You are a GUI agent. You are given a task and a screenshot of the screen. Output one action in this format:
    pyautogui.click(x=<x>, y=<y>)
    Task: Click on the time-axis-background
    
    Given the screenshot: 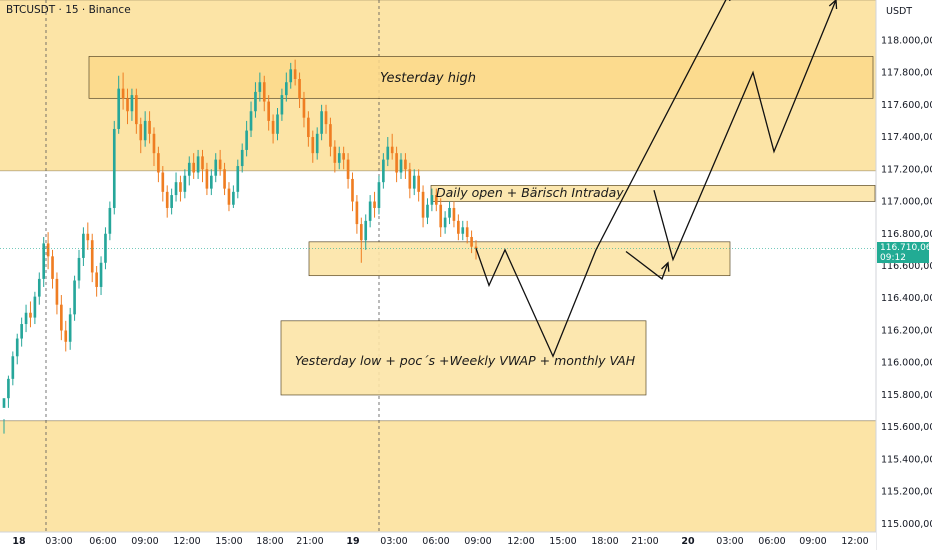 What is the action you would take?
    pyautogui.click(x=438, y=541)
    